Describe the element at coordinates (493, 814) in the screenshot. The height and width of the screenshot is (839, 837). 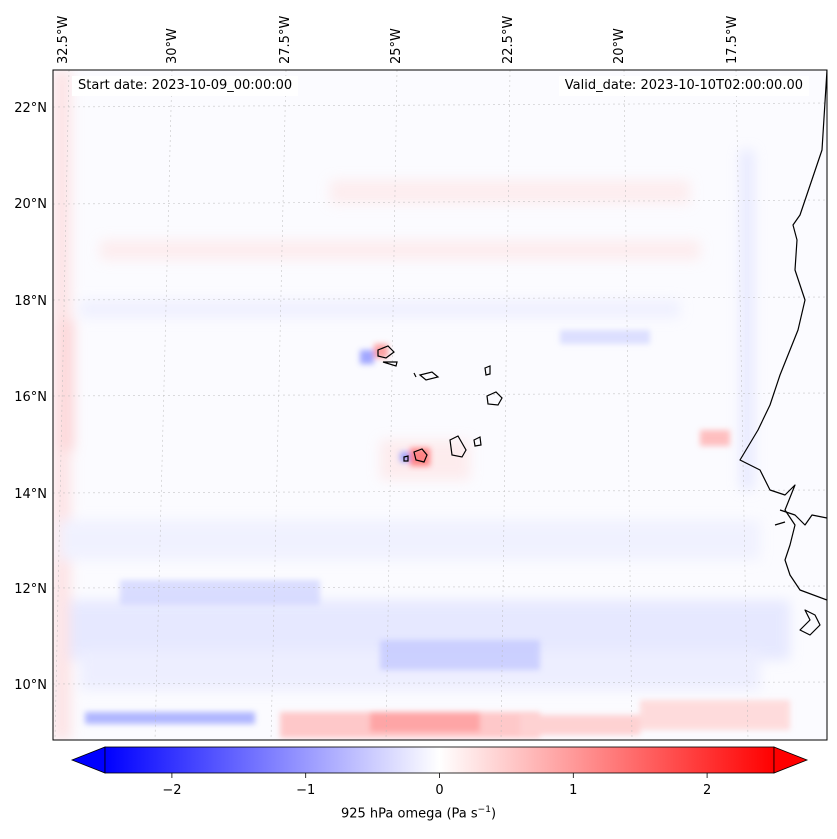
I see `colorbar-label-close: )` at that location.